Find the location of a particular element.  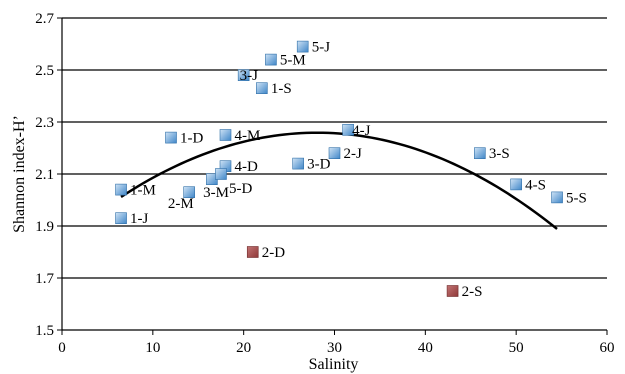

y-tick-label: 1.9 is located at coordinates (44, 227).